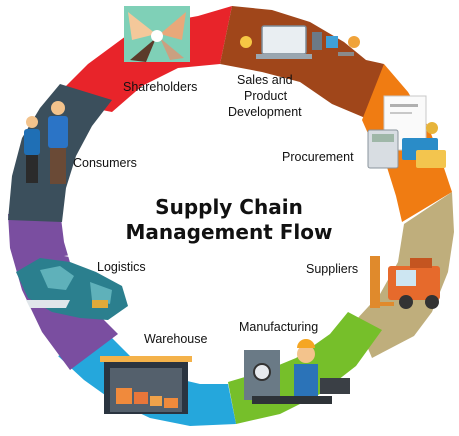 Image resolution: width=459 pixels, height=436 pixels. What do you see at coordinates (121, 267) in the screenshot?
I see `label-logistics: Logistics` at bounding box center [121, 267].